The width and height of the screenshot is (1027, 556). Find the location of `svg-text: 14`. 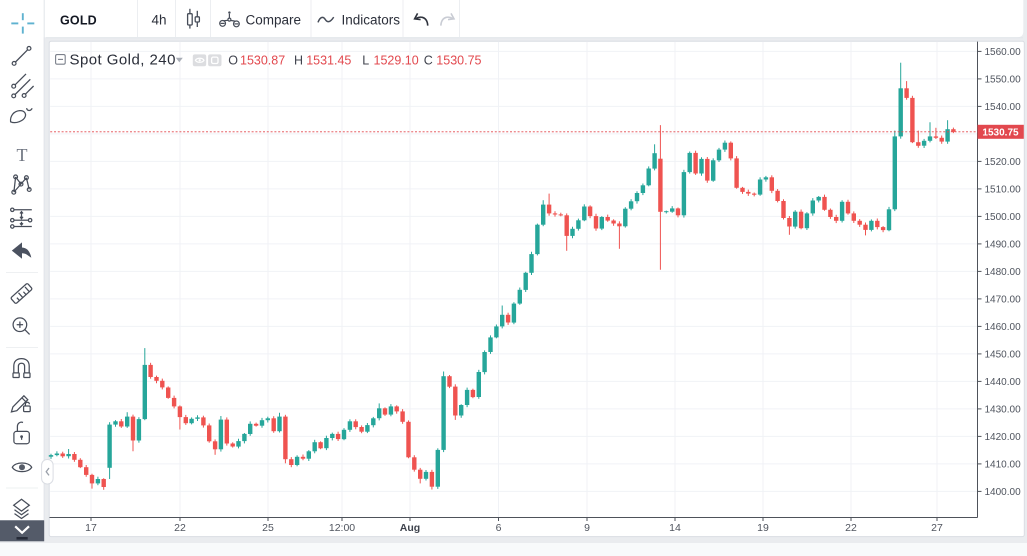

svg-text: 14 is located at coordinates (675, 528).